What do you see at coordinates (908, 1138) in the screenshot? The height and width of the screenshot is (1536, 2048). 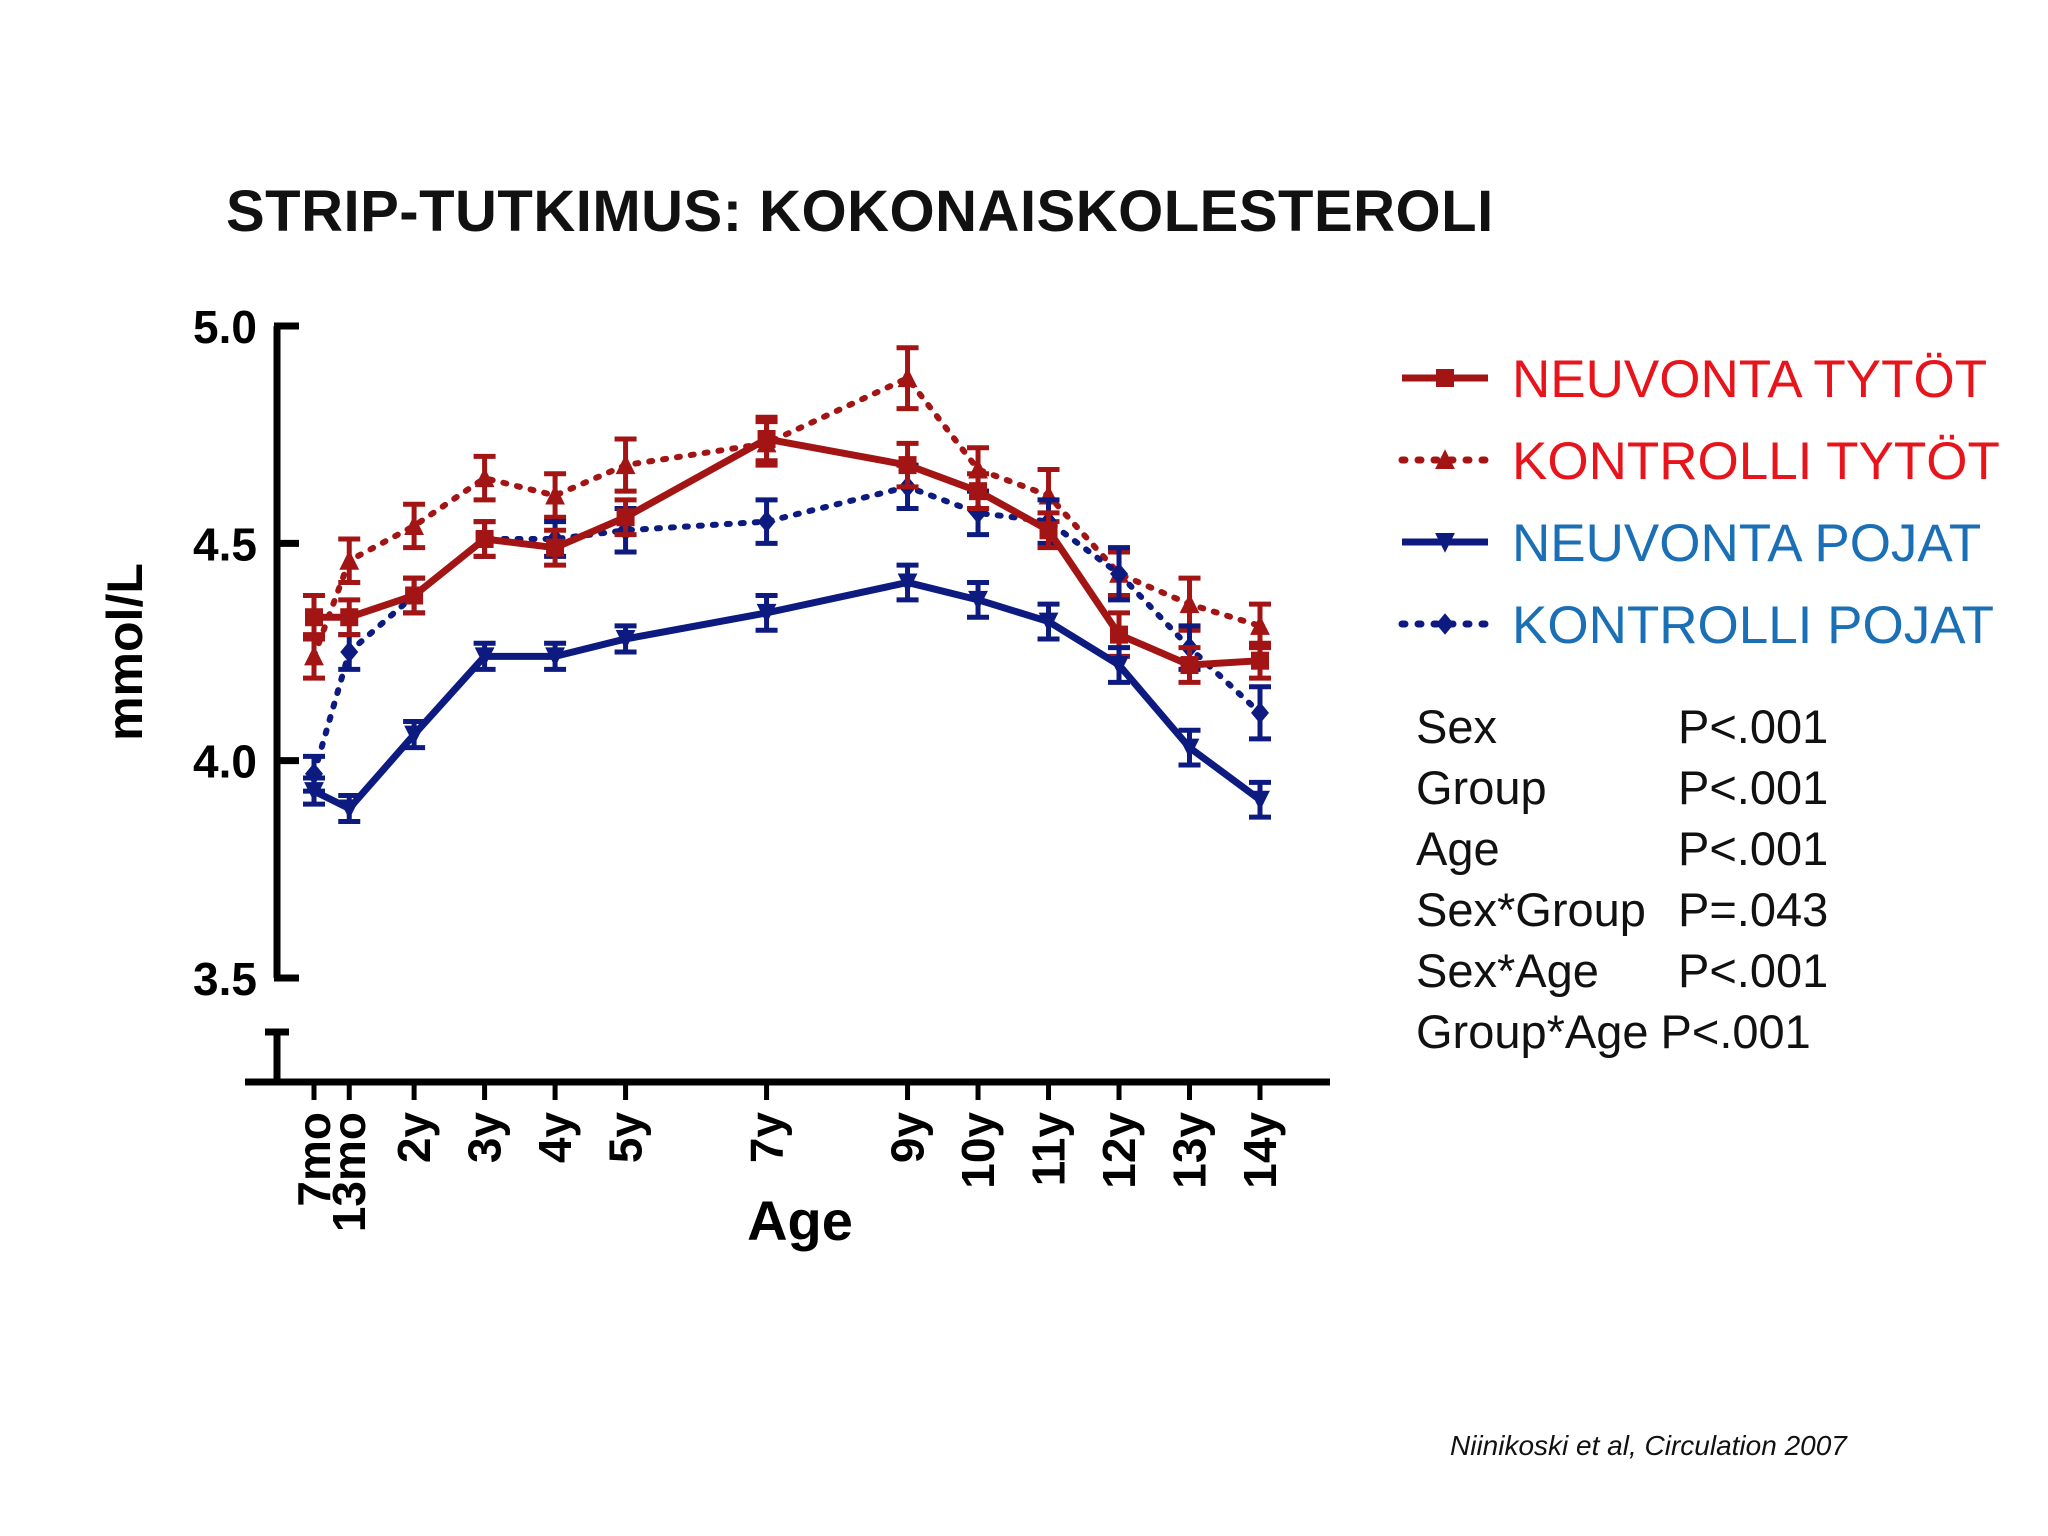 I see `x-tick-label: 9y` at bounding box center [908, 1138].